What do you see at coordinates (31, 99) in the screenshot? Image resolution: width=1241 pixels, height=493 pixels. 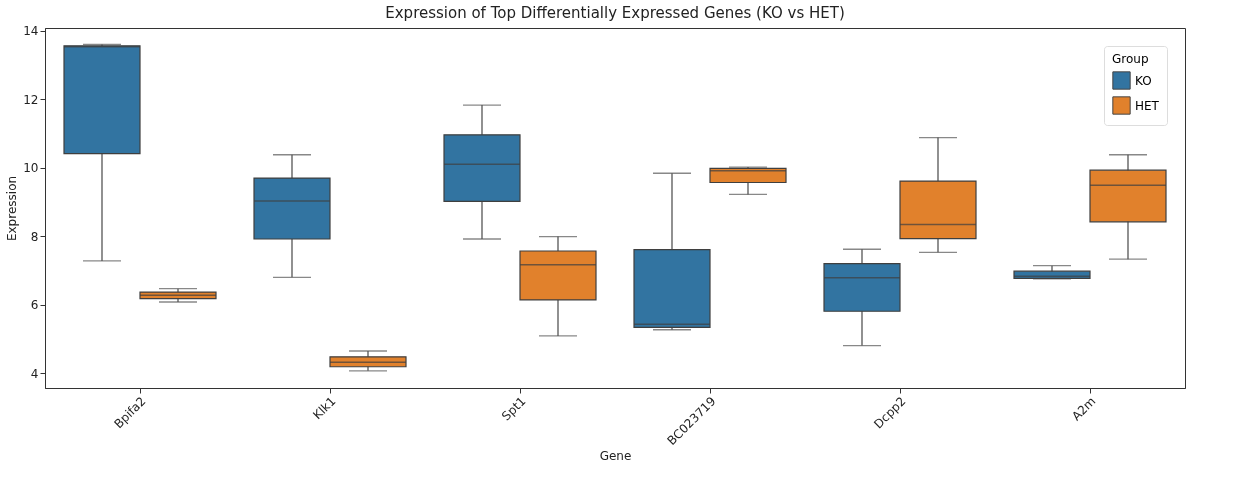 I see `y-tick-label: 12` at bounding box center [31, 99].